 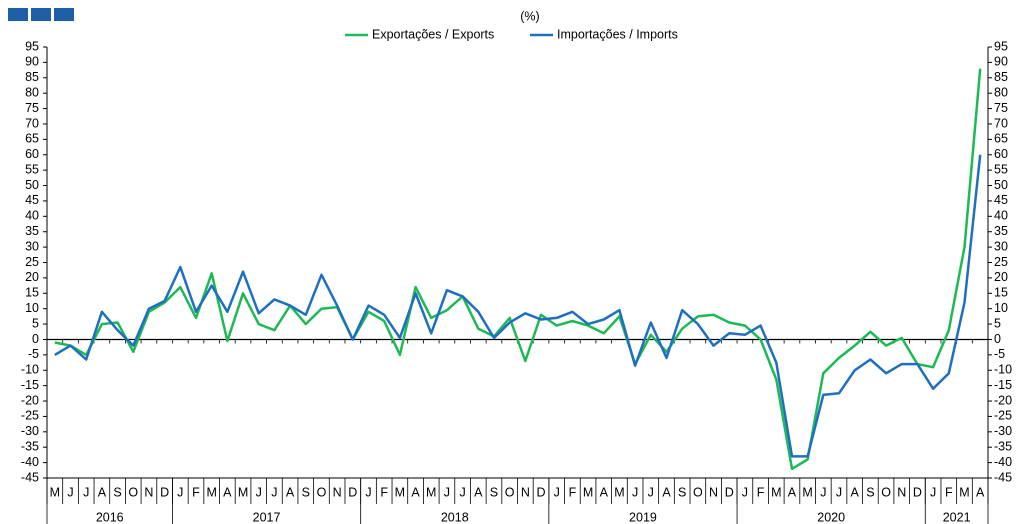 I want to click on legend-label: Importações / Imports, so click(x=617, y=34).